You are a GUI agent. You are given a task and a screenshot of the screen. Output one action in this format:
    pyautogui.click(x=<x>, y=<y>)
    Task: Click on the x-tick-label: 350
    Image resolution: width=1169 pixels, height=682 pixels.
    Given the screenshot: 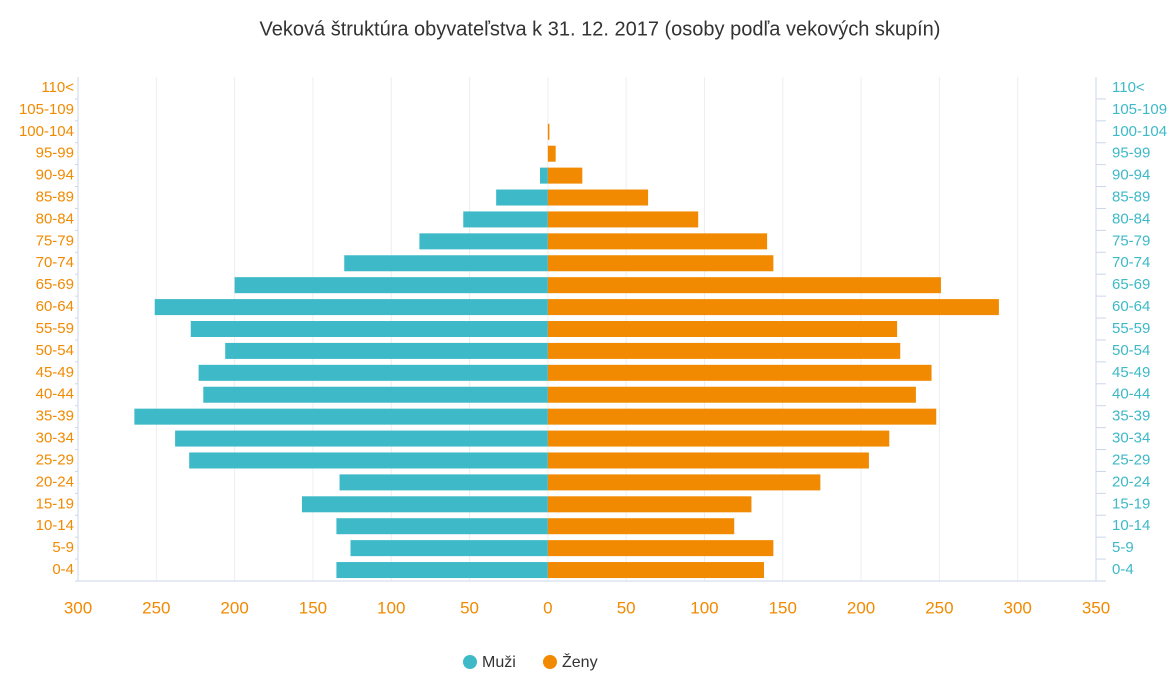 What is the action you would take?
    pyautogui.click(x=1096, y=607)
    